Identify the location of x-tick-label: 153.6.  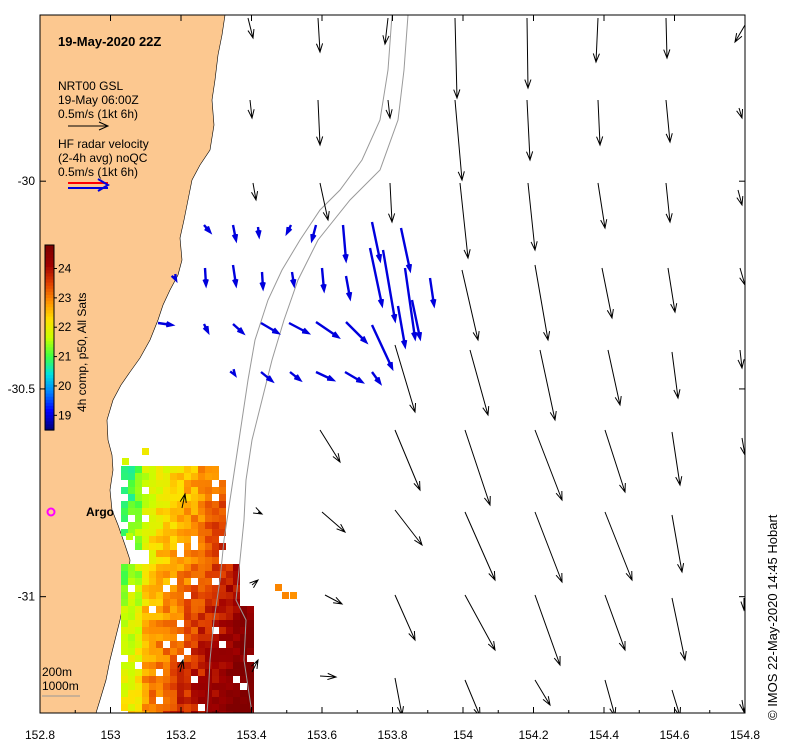
(322, 735).